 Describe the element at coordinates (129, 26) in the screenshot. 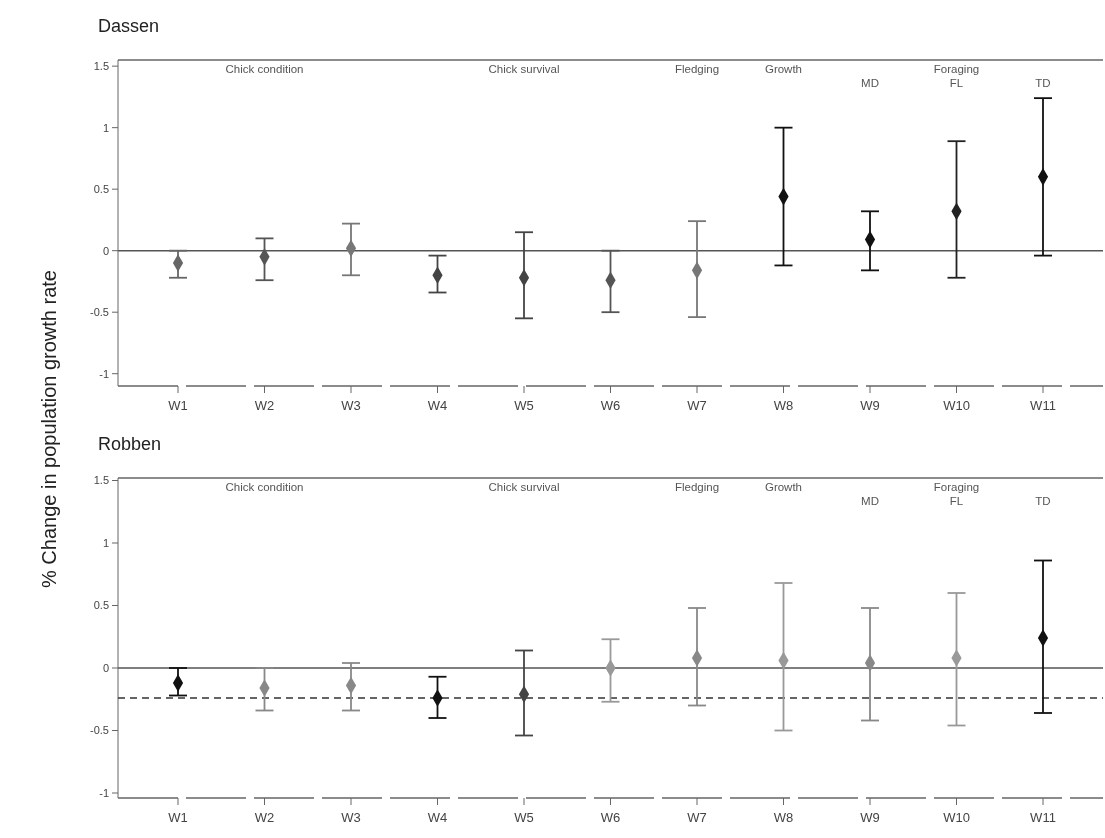

I see `chart-title: Dassen` at that location.